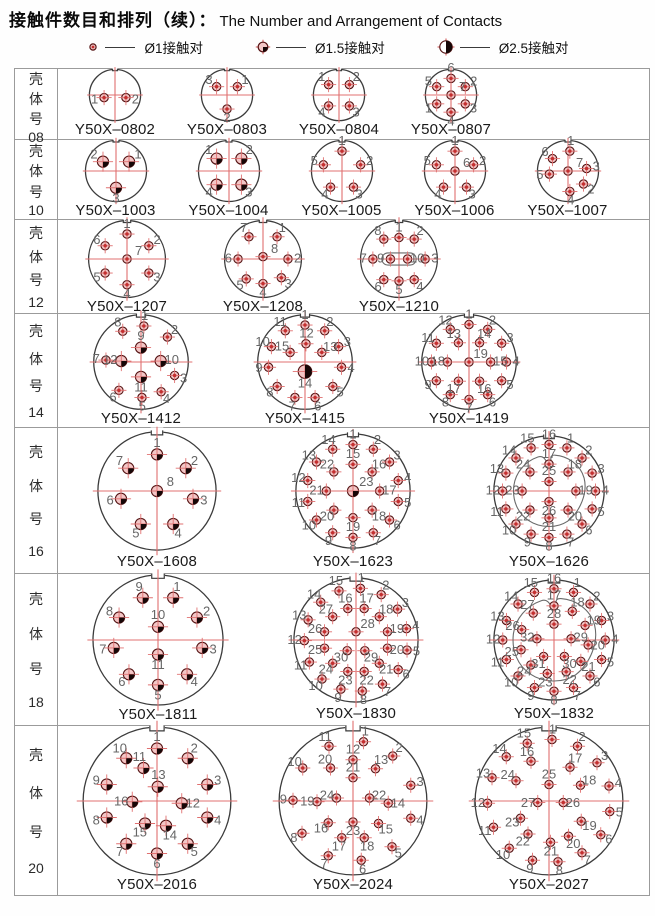  Describe the element at coordinates (375, 512) in the screenshot. I see `contact-18: 18` at that location.